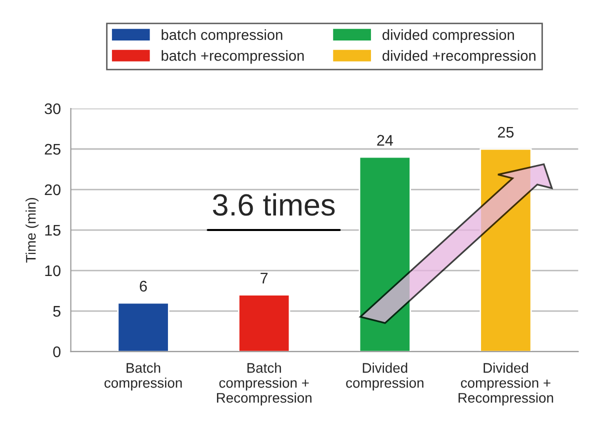 The image size is (590, 434). Describe the element at coordinates (459, 57) in the screenshot. I see `legend-label: divided +recompression` at that location.